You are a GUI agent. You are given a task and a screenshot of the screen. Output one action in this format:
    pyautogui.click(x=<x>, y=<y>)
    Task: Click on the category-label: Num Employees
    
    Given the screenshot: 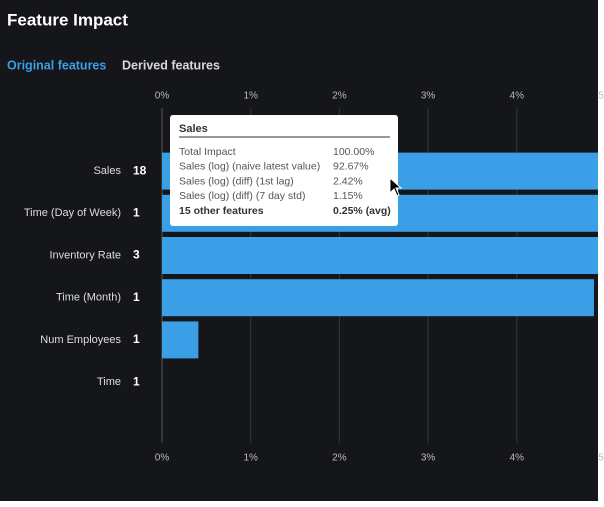 What is the action you would take?
    pyautogui.click(x=80, y=340)
    